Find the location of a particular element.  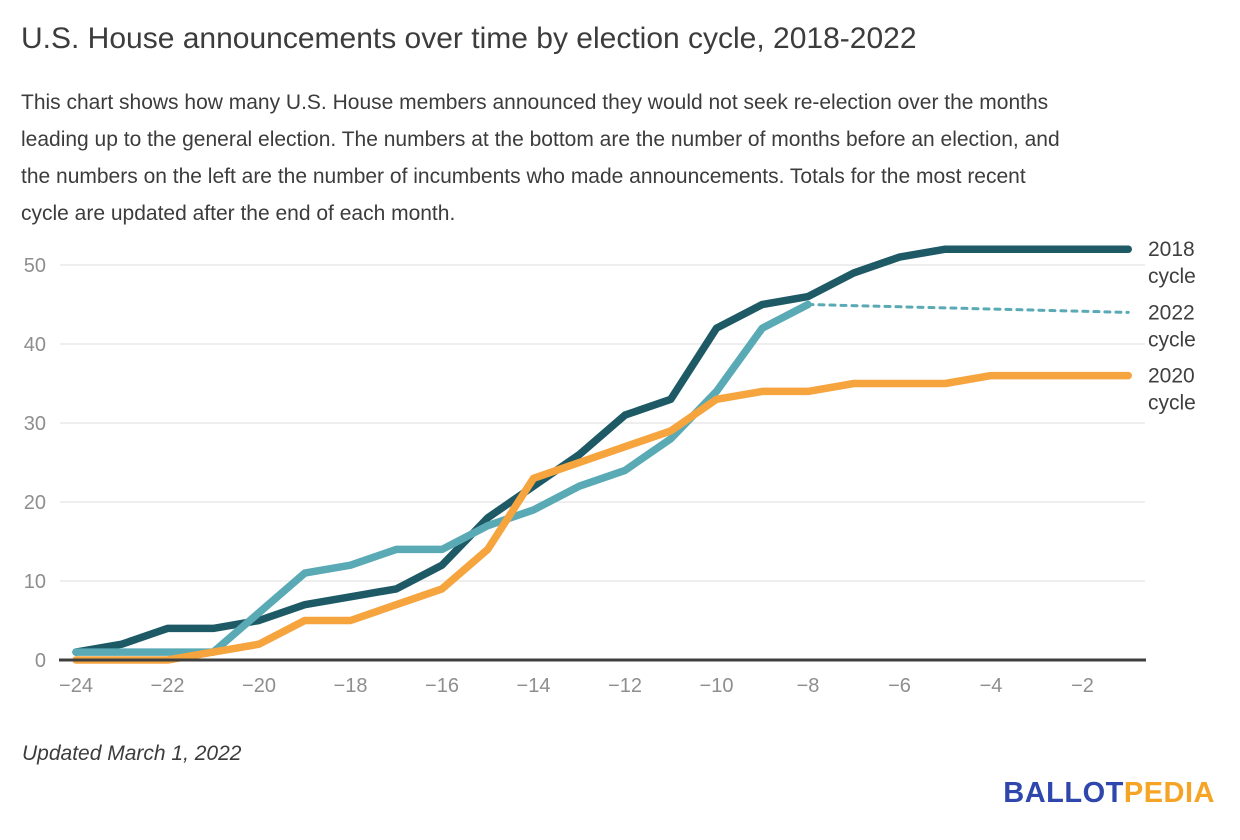

series-label: 2018 is located at coordinates (1171, 249).